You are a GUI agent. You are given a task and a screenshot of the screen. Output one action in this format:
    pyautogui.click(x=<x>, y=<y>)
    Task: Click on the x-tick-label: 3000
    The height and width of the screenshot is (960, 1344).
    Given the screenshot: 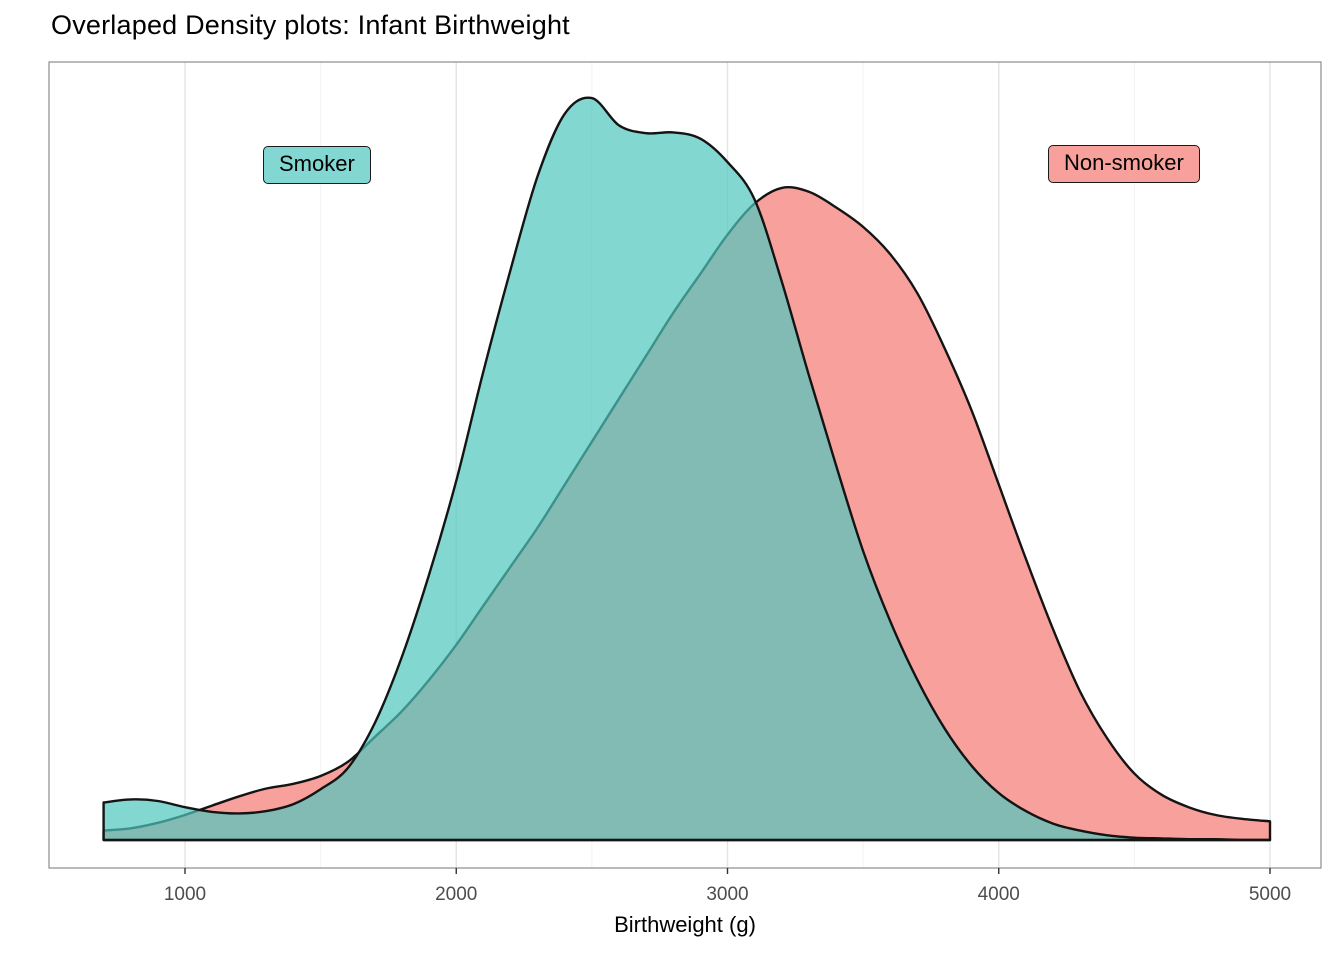 What is the action you would take?
    pyautogui.click(x=727, y=894)
    